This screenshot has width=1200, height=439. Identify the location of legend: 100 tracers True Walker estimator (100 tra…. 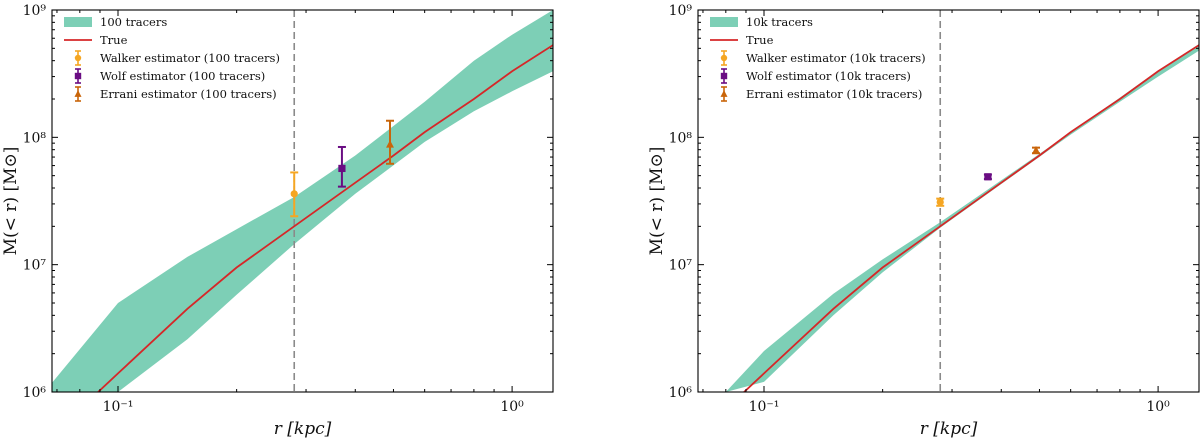
(172, 58).